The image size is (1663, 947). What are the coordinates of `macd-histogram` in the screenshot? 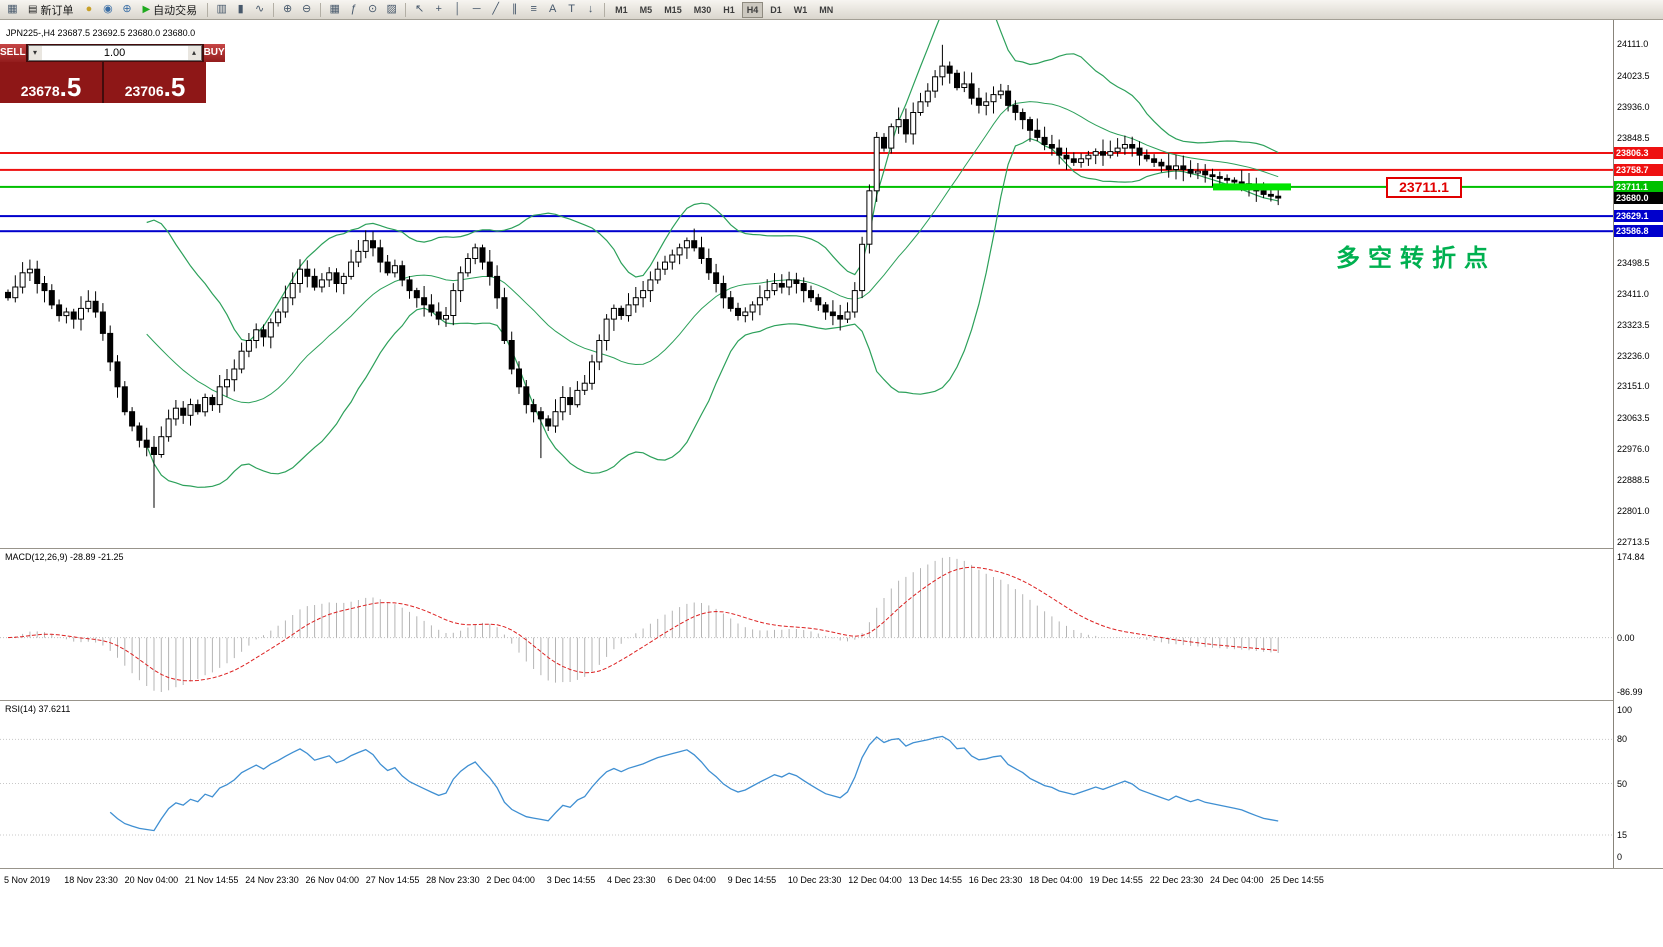 It's located at (646, 624).